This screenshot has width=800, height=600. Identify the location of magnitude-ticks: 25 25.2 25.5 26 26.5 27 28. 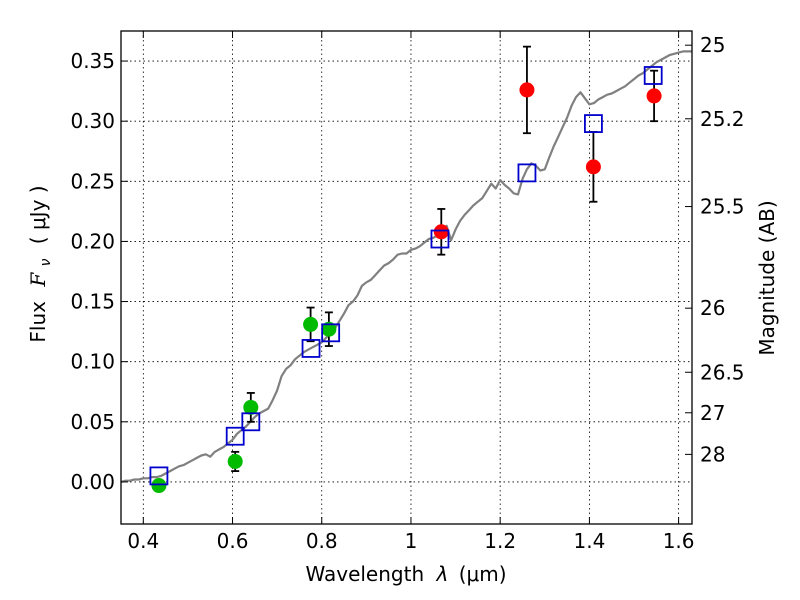
(715, 249).